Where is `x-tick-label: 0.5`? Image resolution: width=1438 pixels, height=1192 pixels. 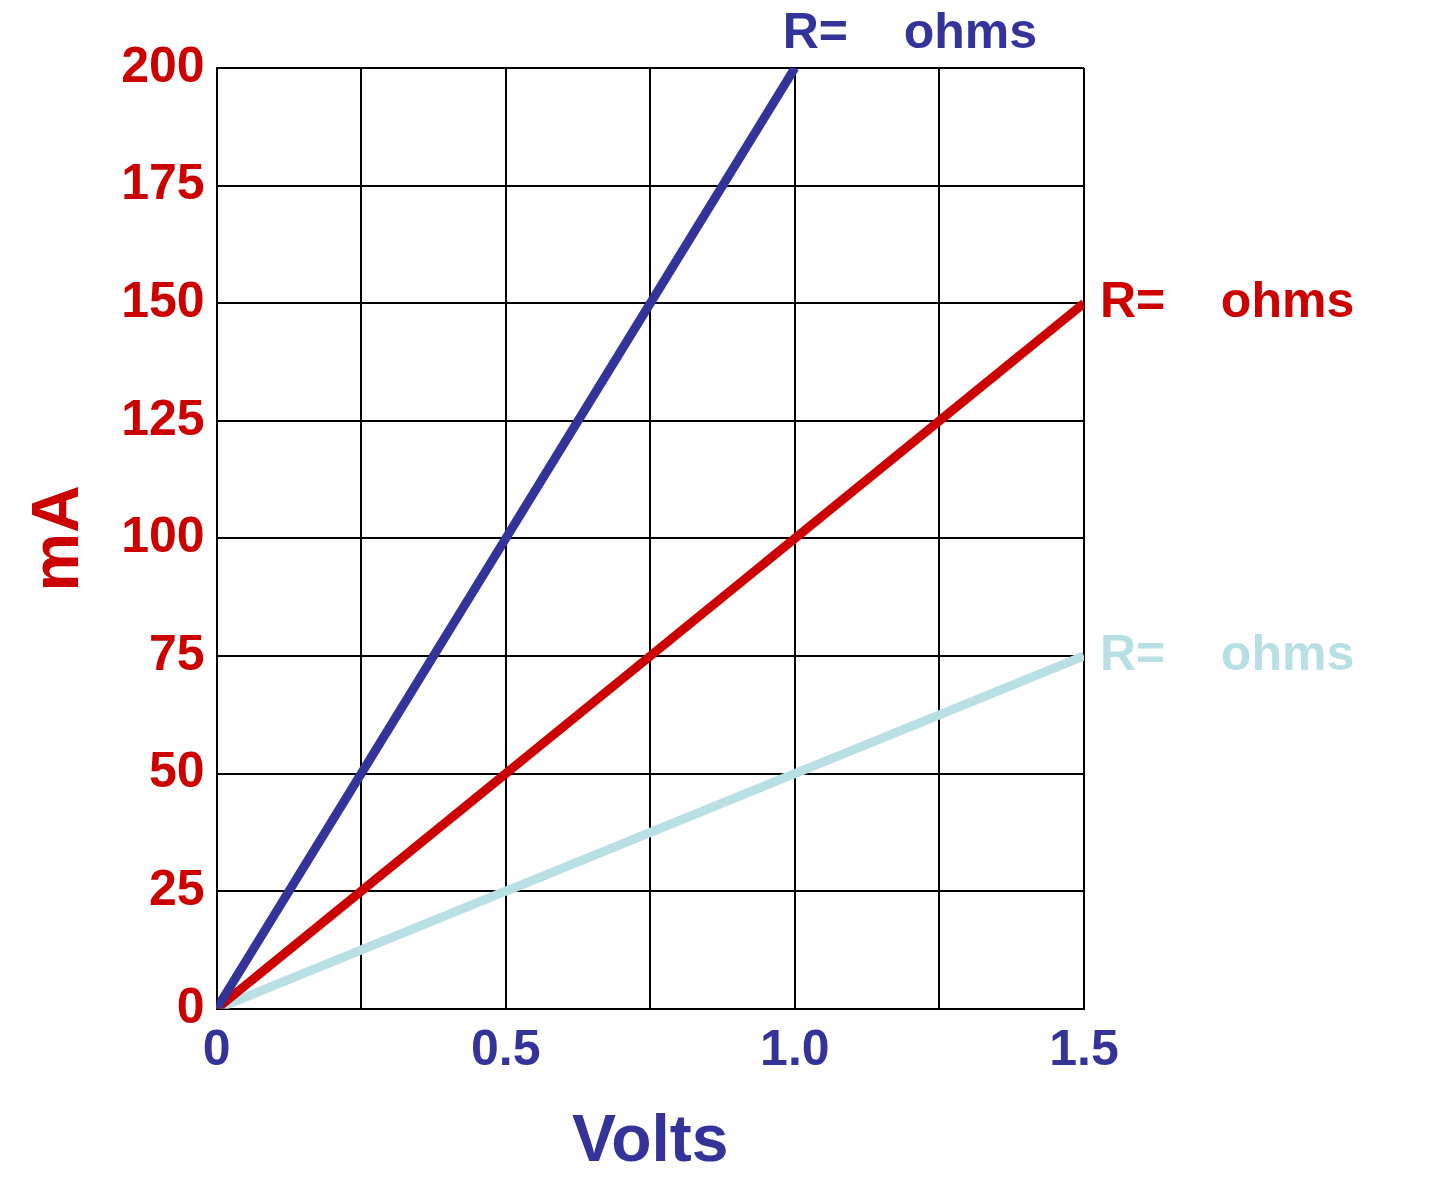
x-tick-label: 0.5 is located at coordinates (505, 1047).